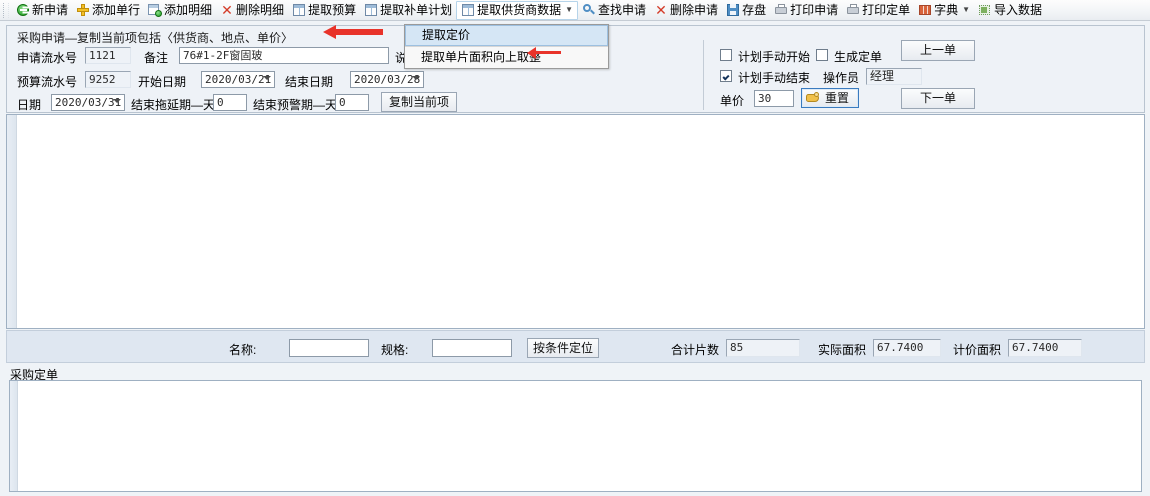 The height and width of the screenshot is (496, 1150). I want to click on menu-item-0: 提取定价, so click(506, 35).